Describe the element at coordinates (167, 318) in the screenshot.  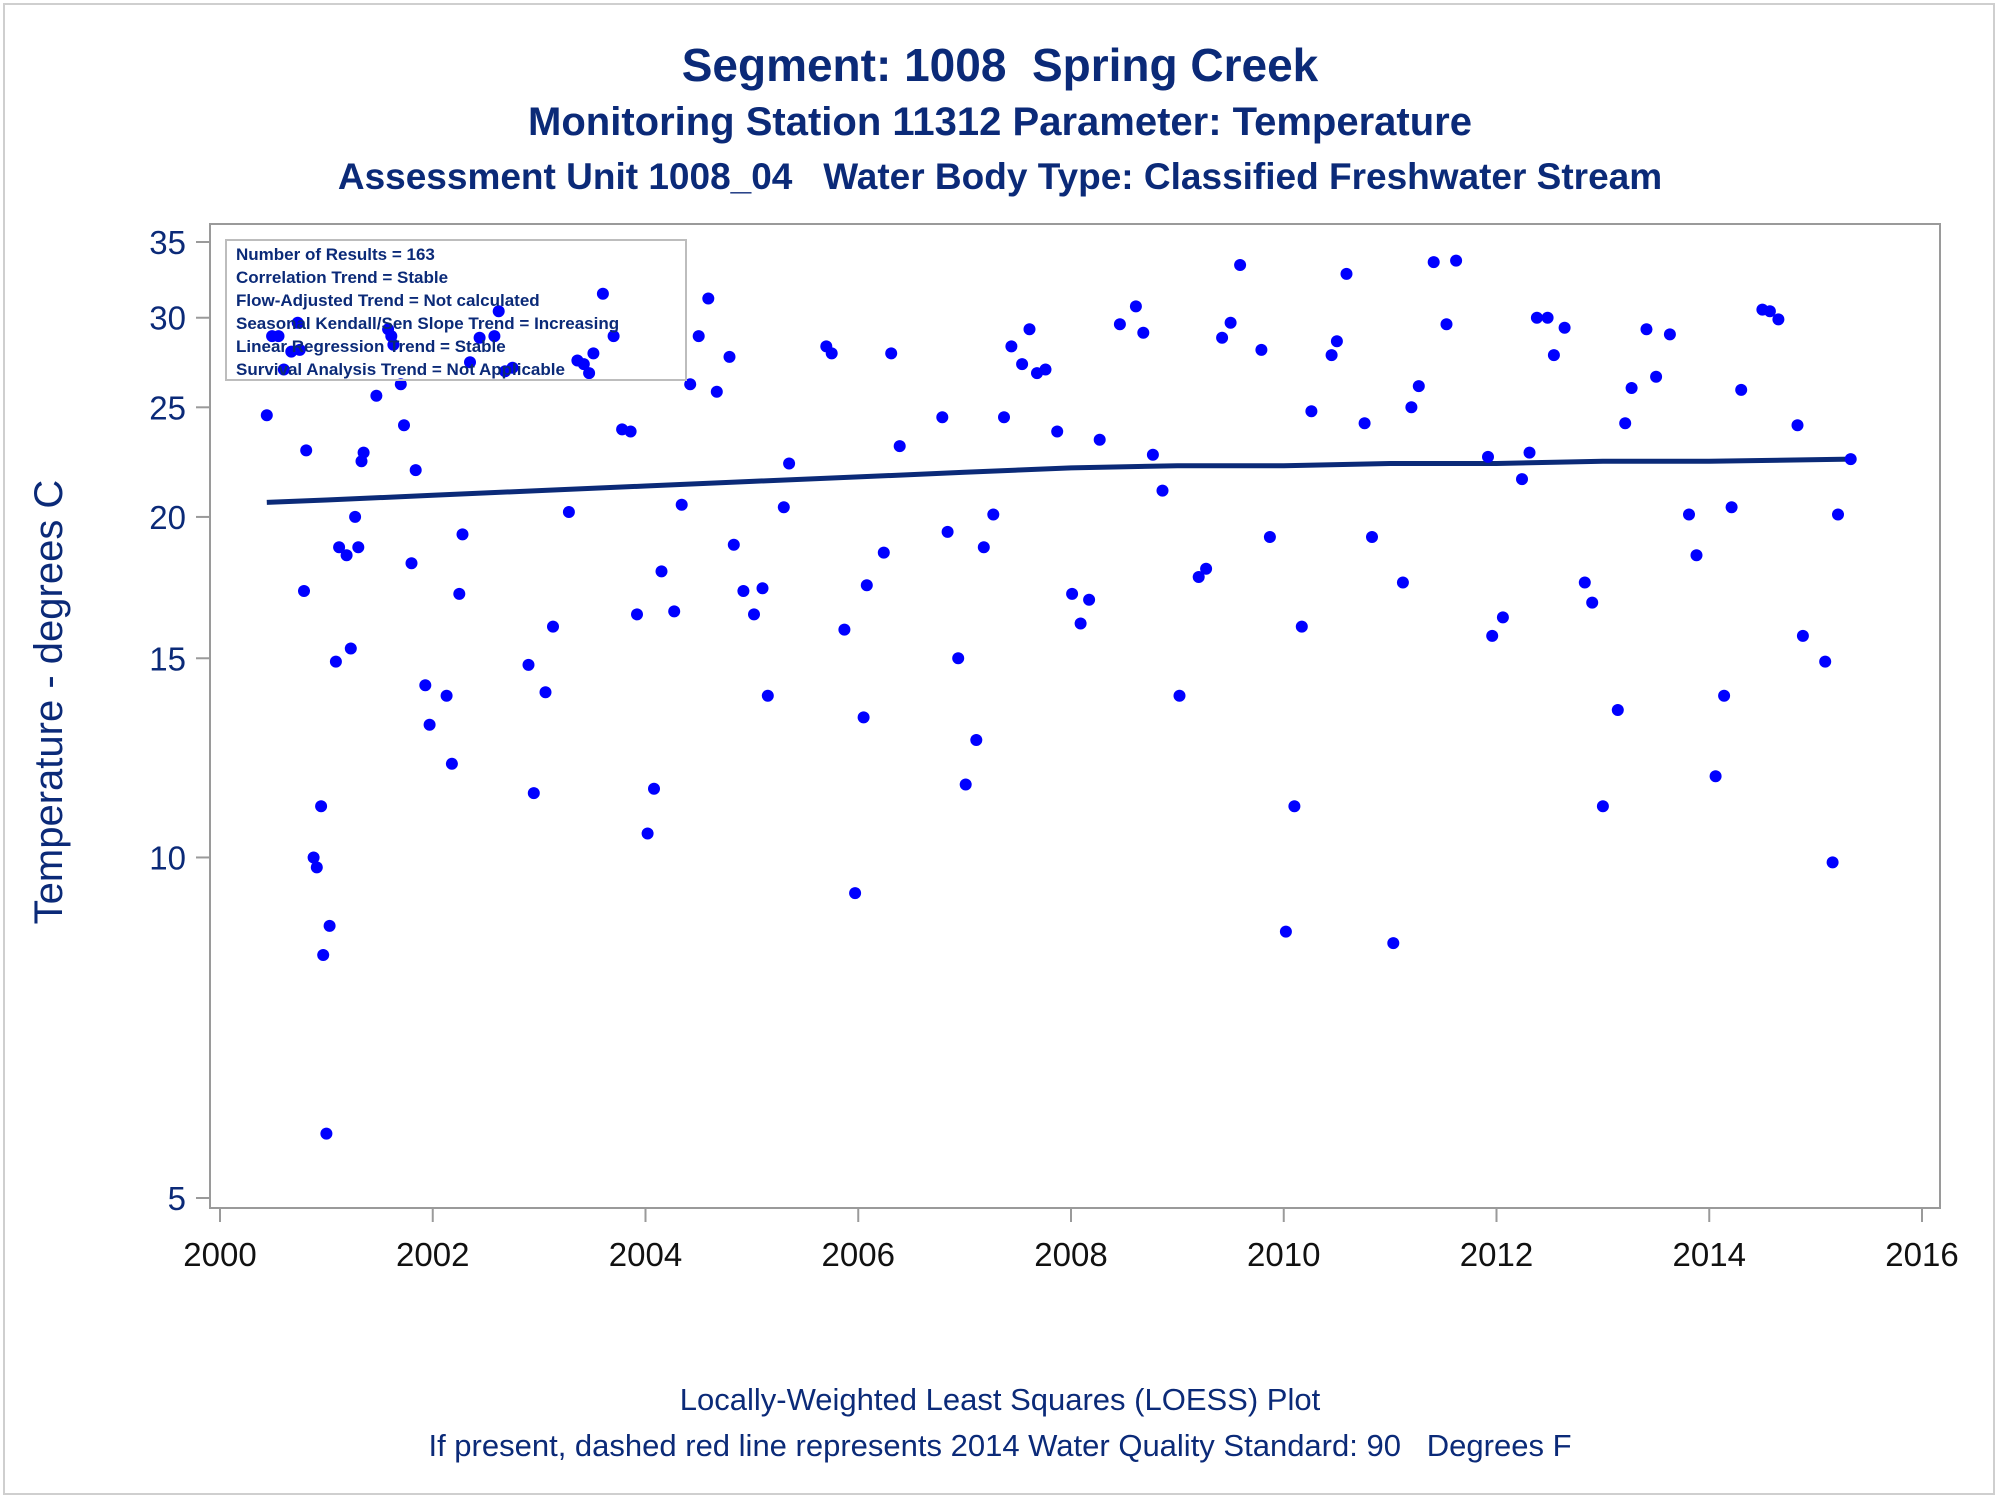
I see `y-tick-label: 30` at that location.